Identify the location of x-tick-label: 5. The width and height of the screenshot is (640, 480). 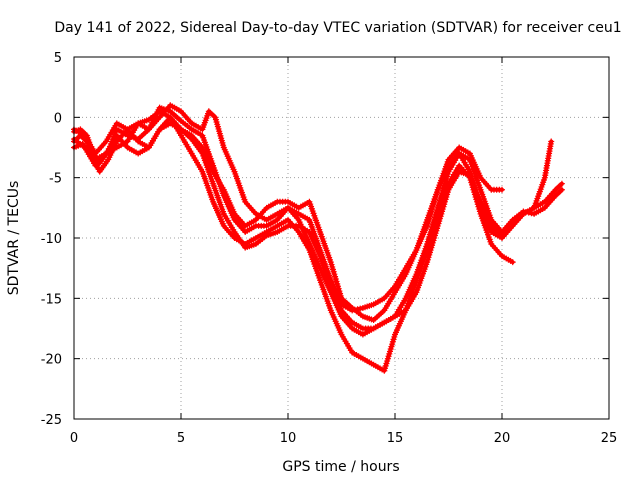
(181, 438).